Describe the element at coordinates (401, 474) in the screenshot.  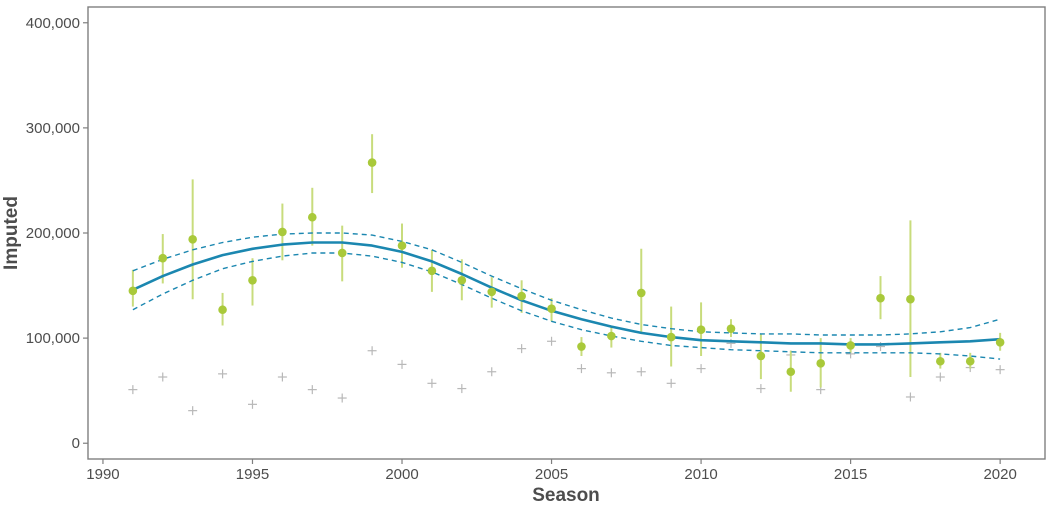
I see `x-tick-label: 2000` at that location.